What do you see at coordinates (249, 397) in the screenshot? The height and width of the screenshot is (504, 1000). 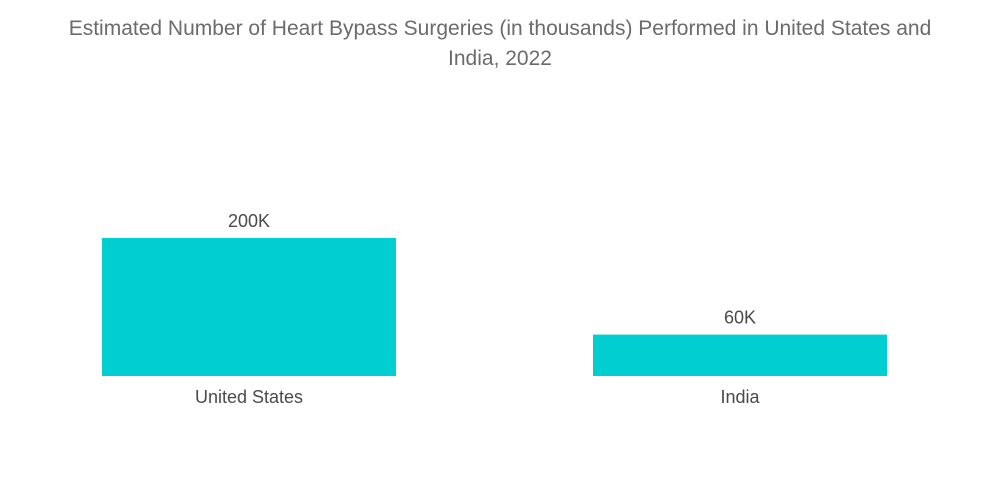 I see `category-label-united-states: United States` at bounding box center [249, 397].